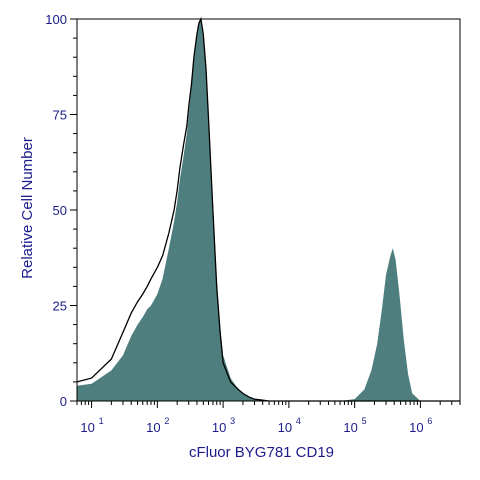 Image resolution: width=480 pixels, height=480 pixels. Describe the element at coordinates (27, 208) in the screenshot. I see `y-axis-title: Relative Cell Number` at that location.